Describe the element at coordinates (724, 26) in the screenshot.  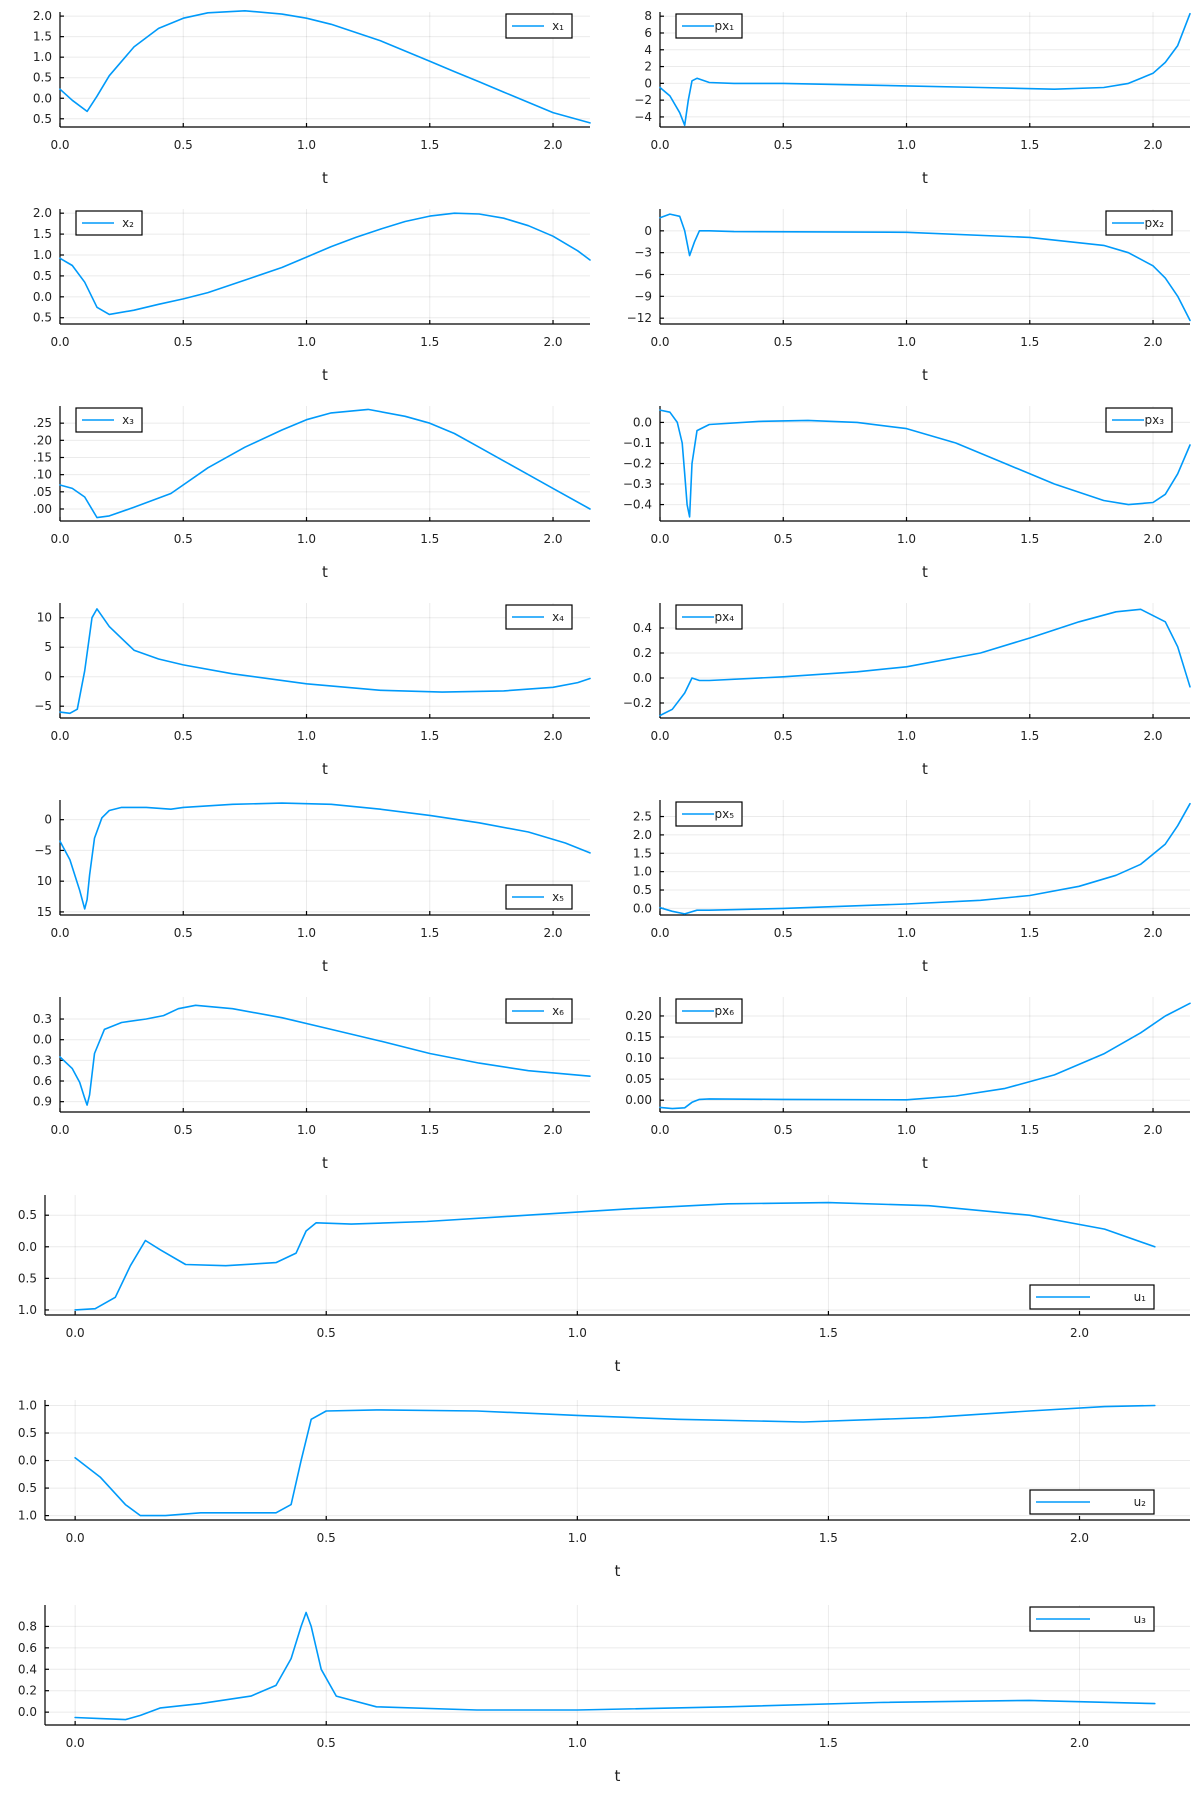
I see `legend-label: px₁` at that location.